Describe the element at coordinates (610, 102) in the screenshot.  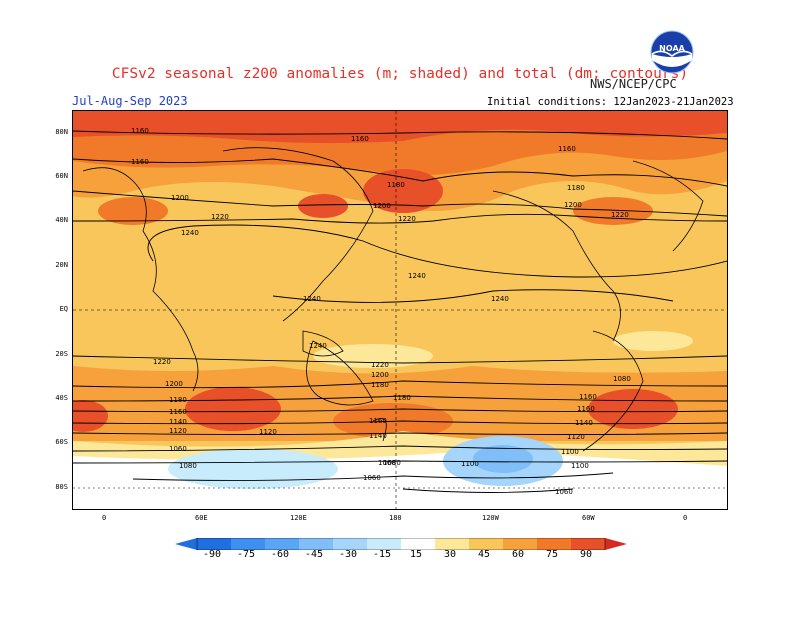
I see `initial-conditions-label: Initial conditions: 12Jan2023-21Jan2023` at that location.